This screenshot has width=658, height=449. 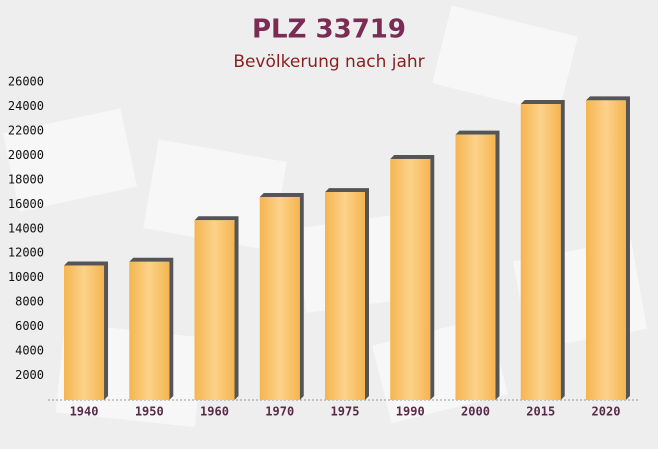 I want to click on y-tick-label: 14000, so click(x=26, y=228).